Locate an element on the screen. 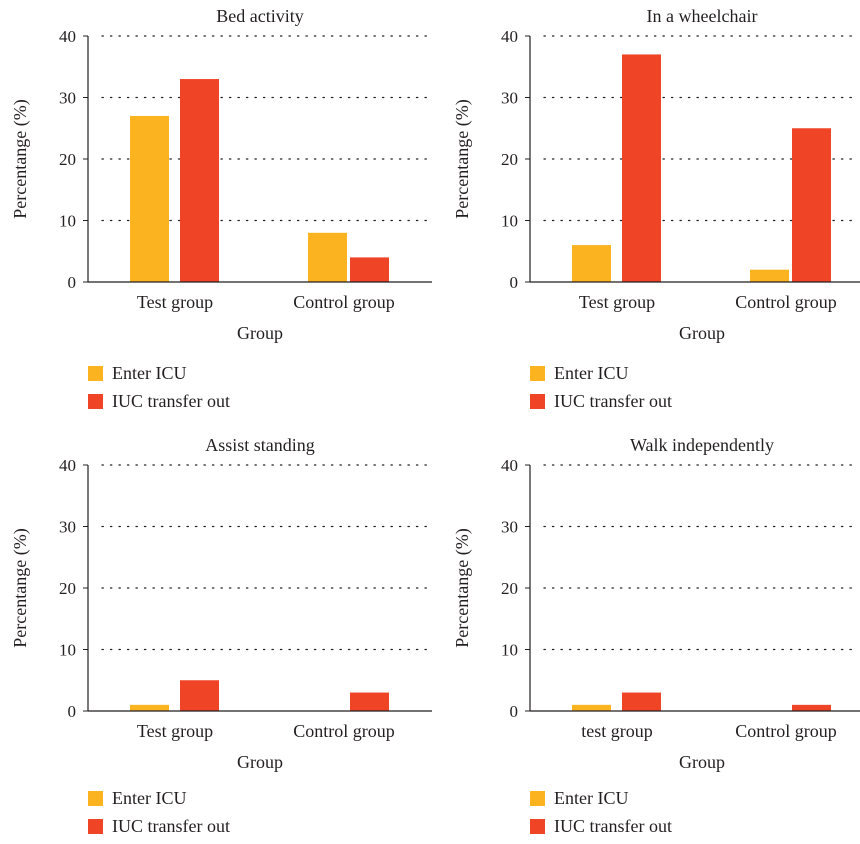 This screenshot has height=844, width=860. chart-title: Bed activity is located at coordinates (259, 16).